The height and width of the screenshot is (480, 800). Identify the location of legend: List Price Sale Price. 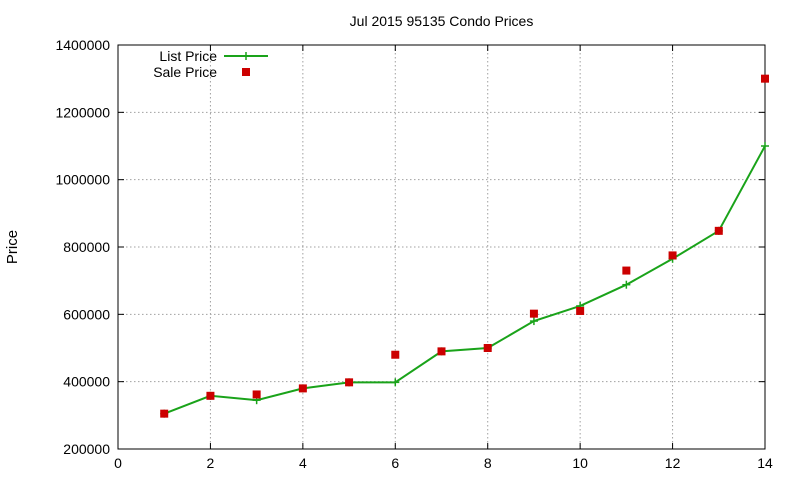
(210, 64).